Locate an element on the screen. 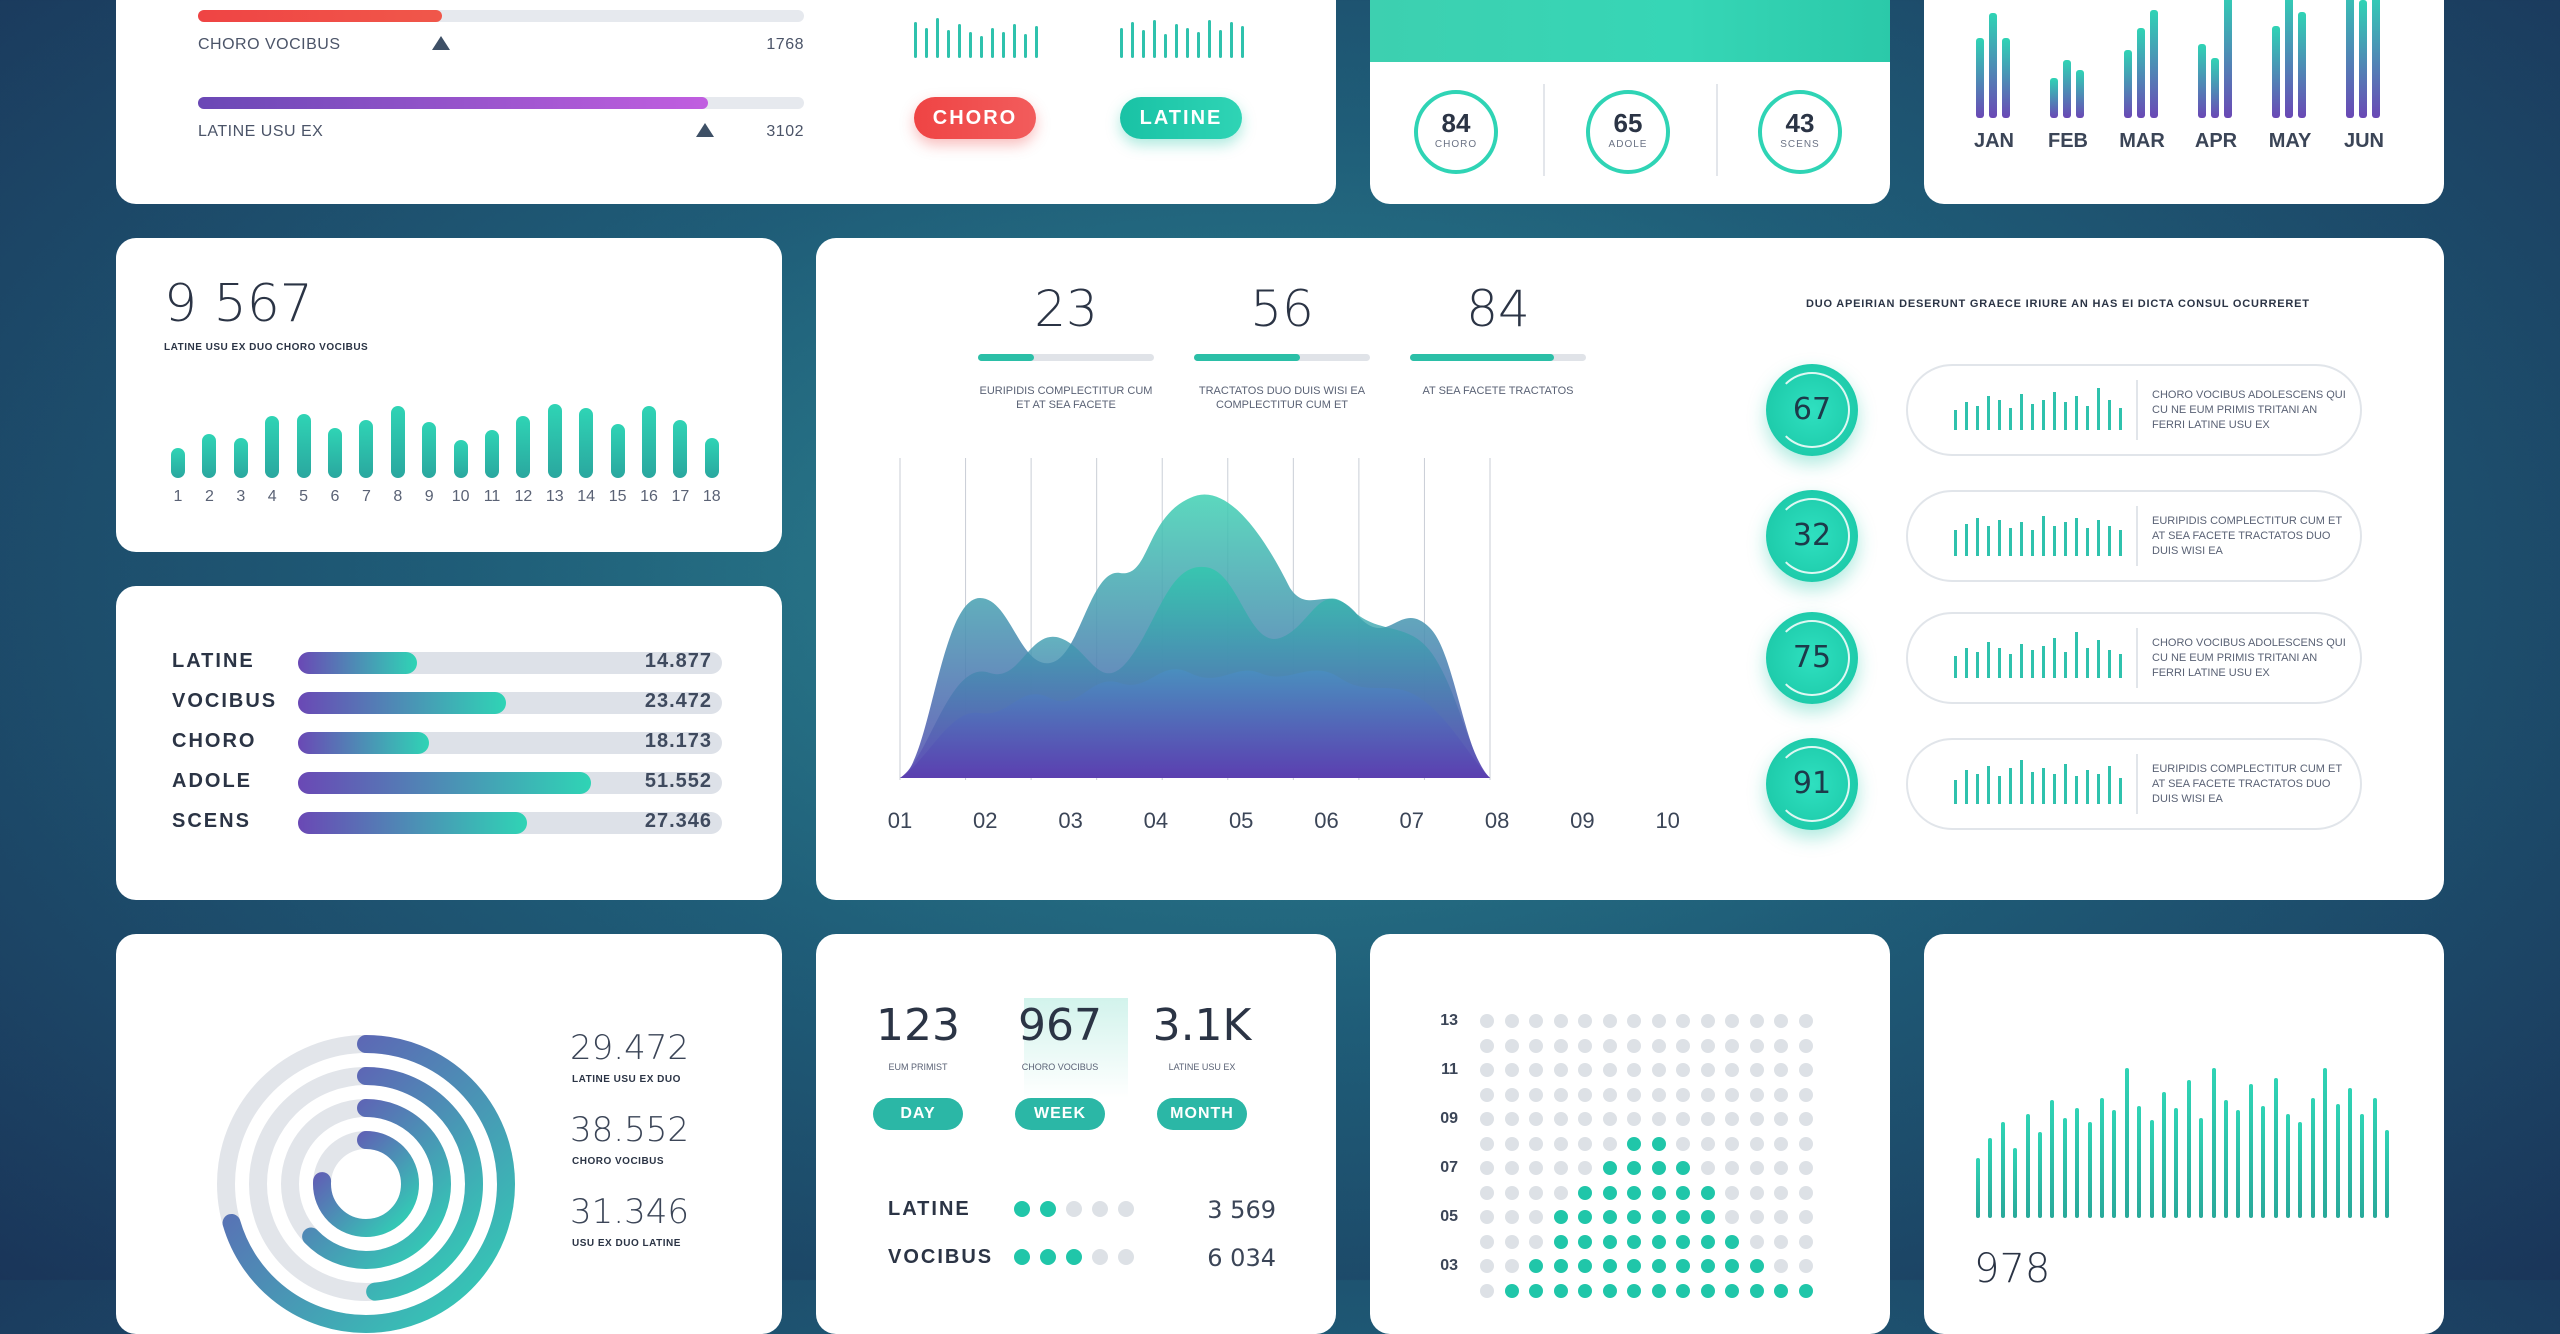 Image resolution: width=2560 pixels, height=1334 pixels. period-row-name: LATINE is located at coordinates (929, 1209).